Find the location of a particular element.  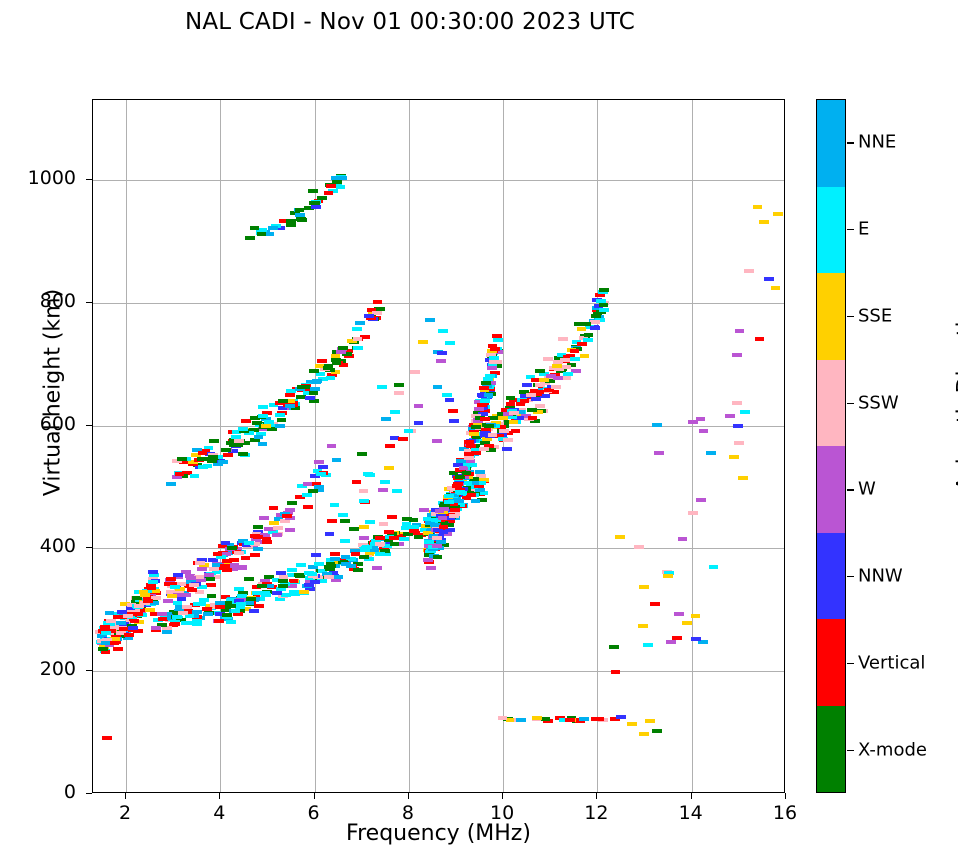

y-axis-tick is located at coordinates (89, 671).